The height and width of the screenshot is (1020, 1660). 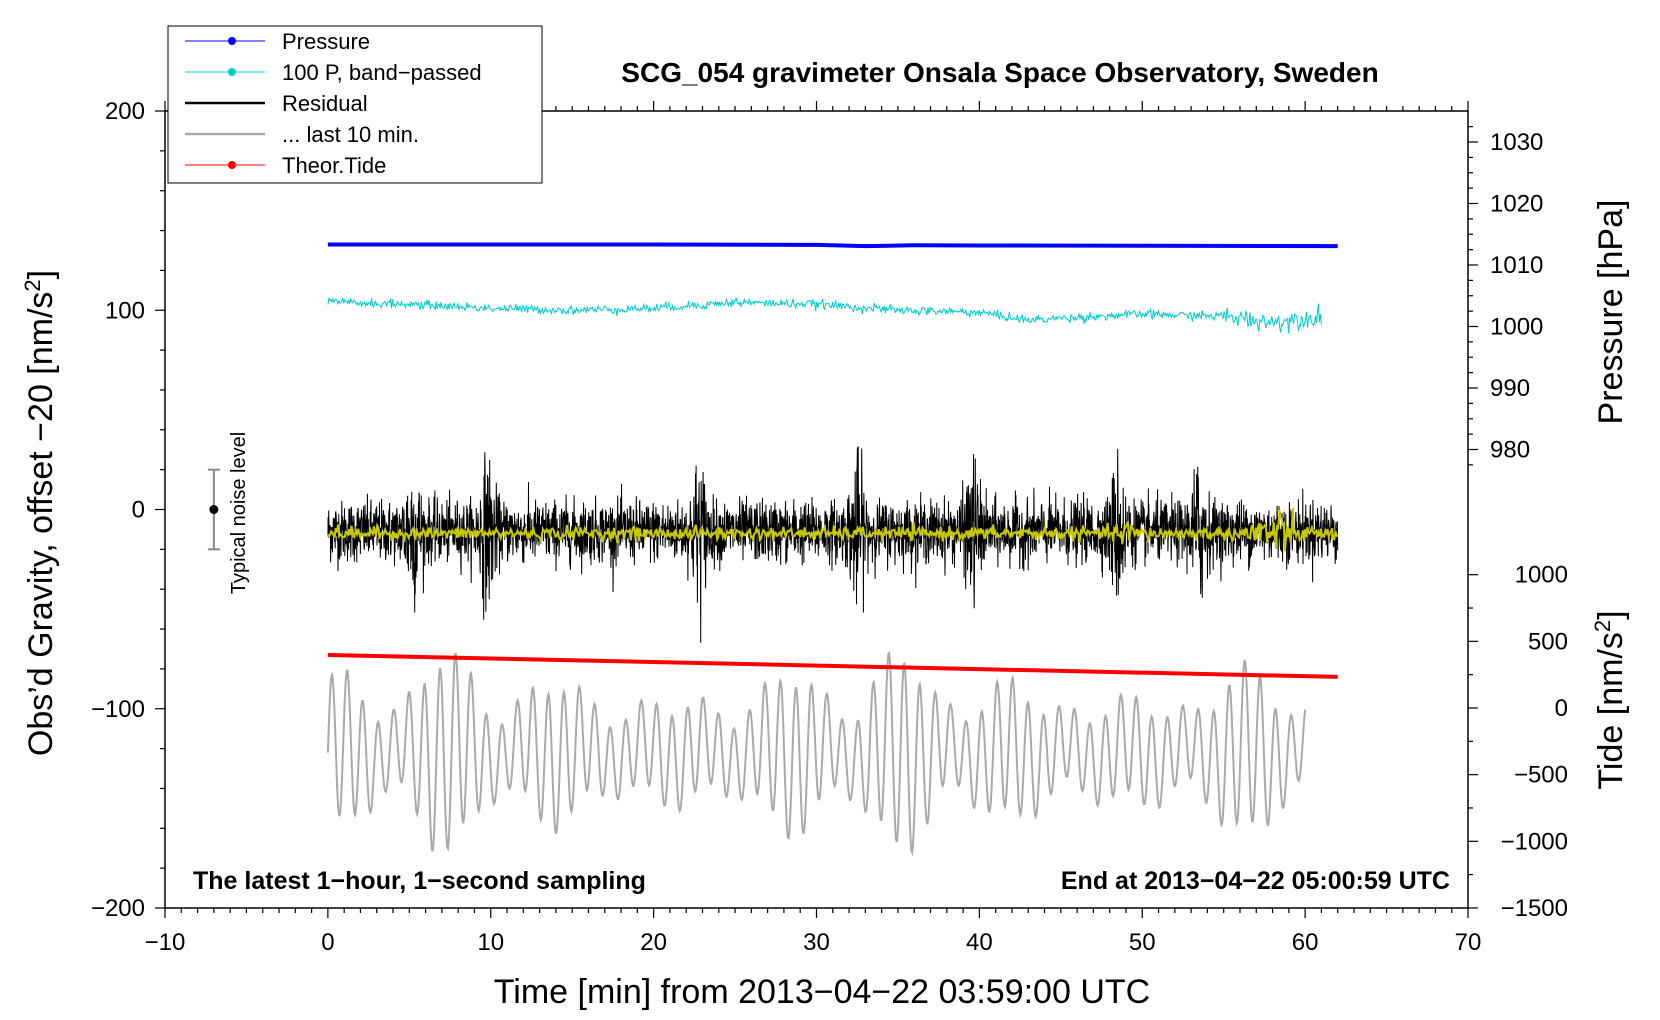 I want to click on y-axis-label-left: Obs’d Gravity, offset −20 [nm/s2], so click(x=40, y=513).